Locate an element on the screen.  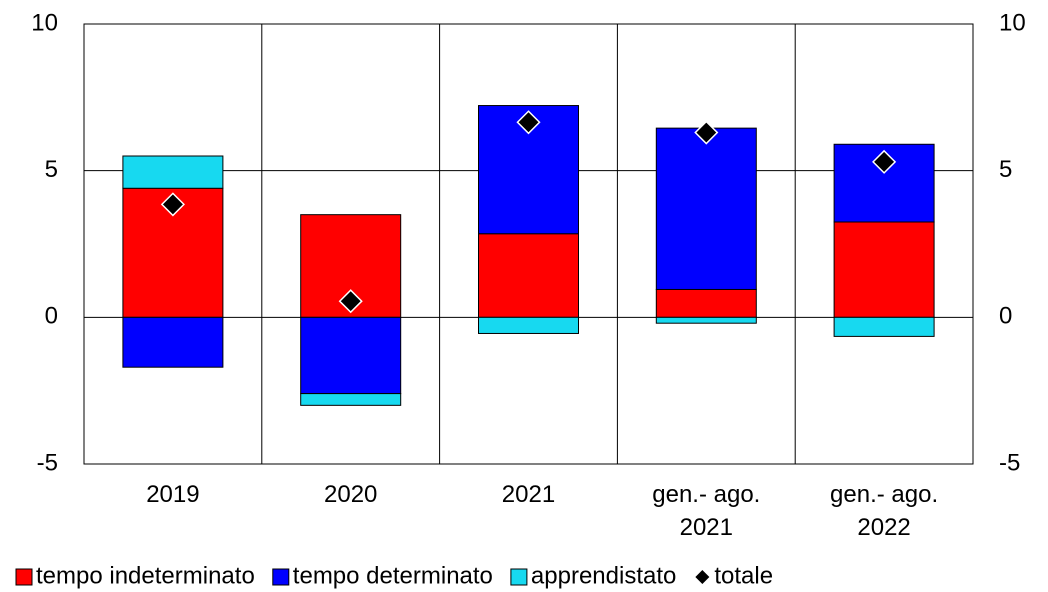
y-tick-label: 10 is located at coordinates (44, 22).